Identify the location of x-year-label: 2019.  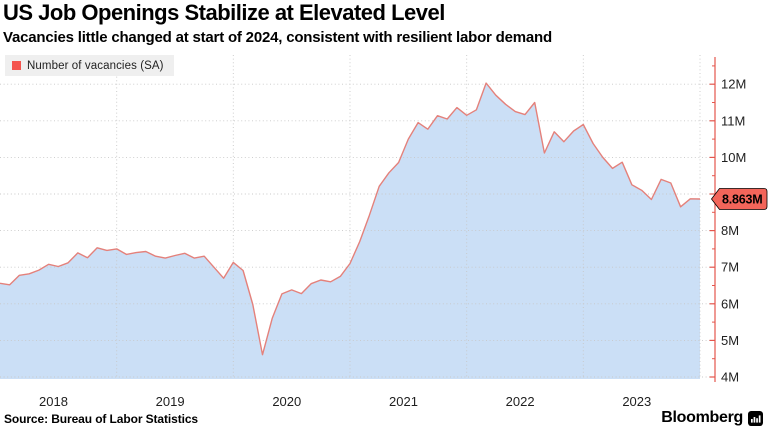
(170, 401).